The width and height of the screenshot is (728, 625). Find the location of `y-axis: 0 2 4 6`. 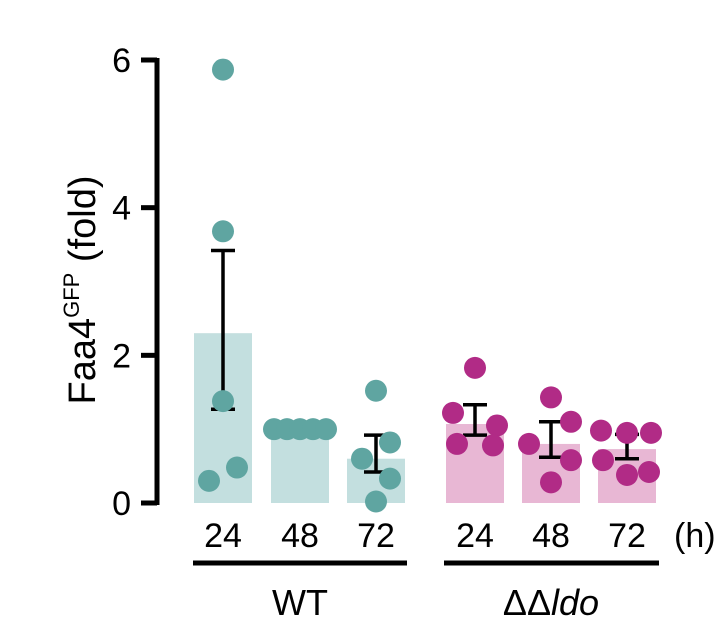

y-axis: 0 2 4 6 is located at coordinates (136, 282).